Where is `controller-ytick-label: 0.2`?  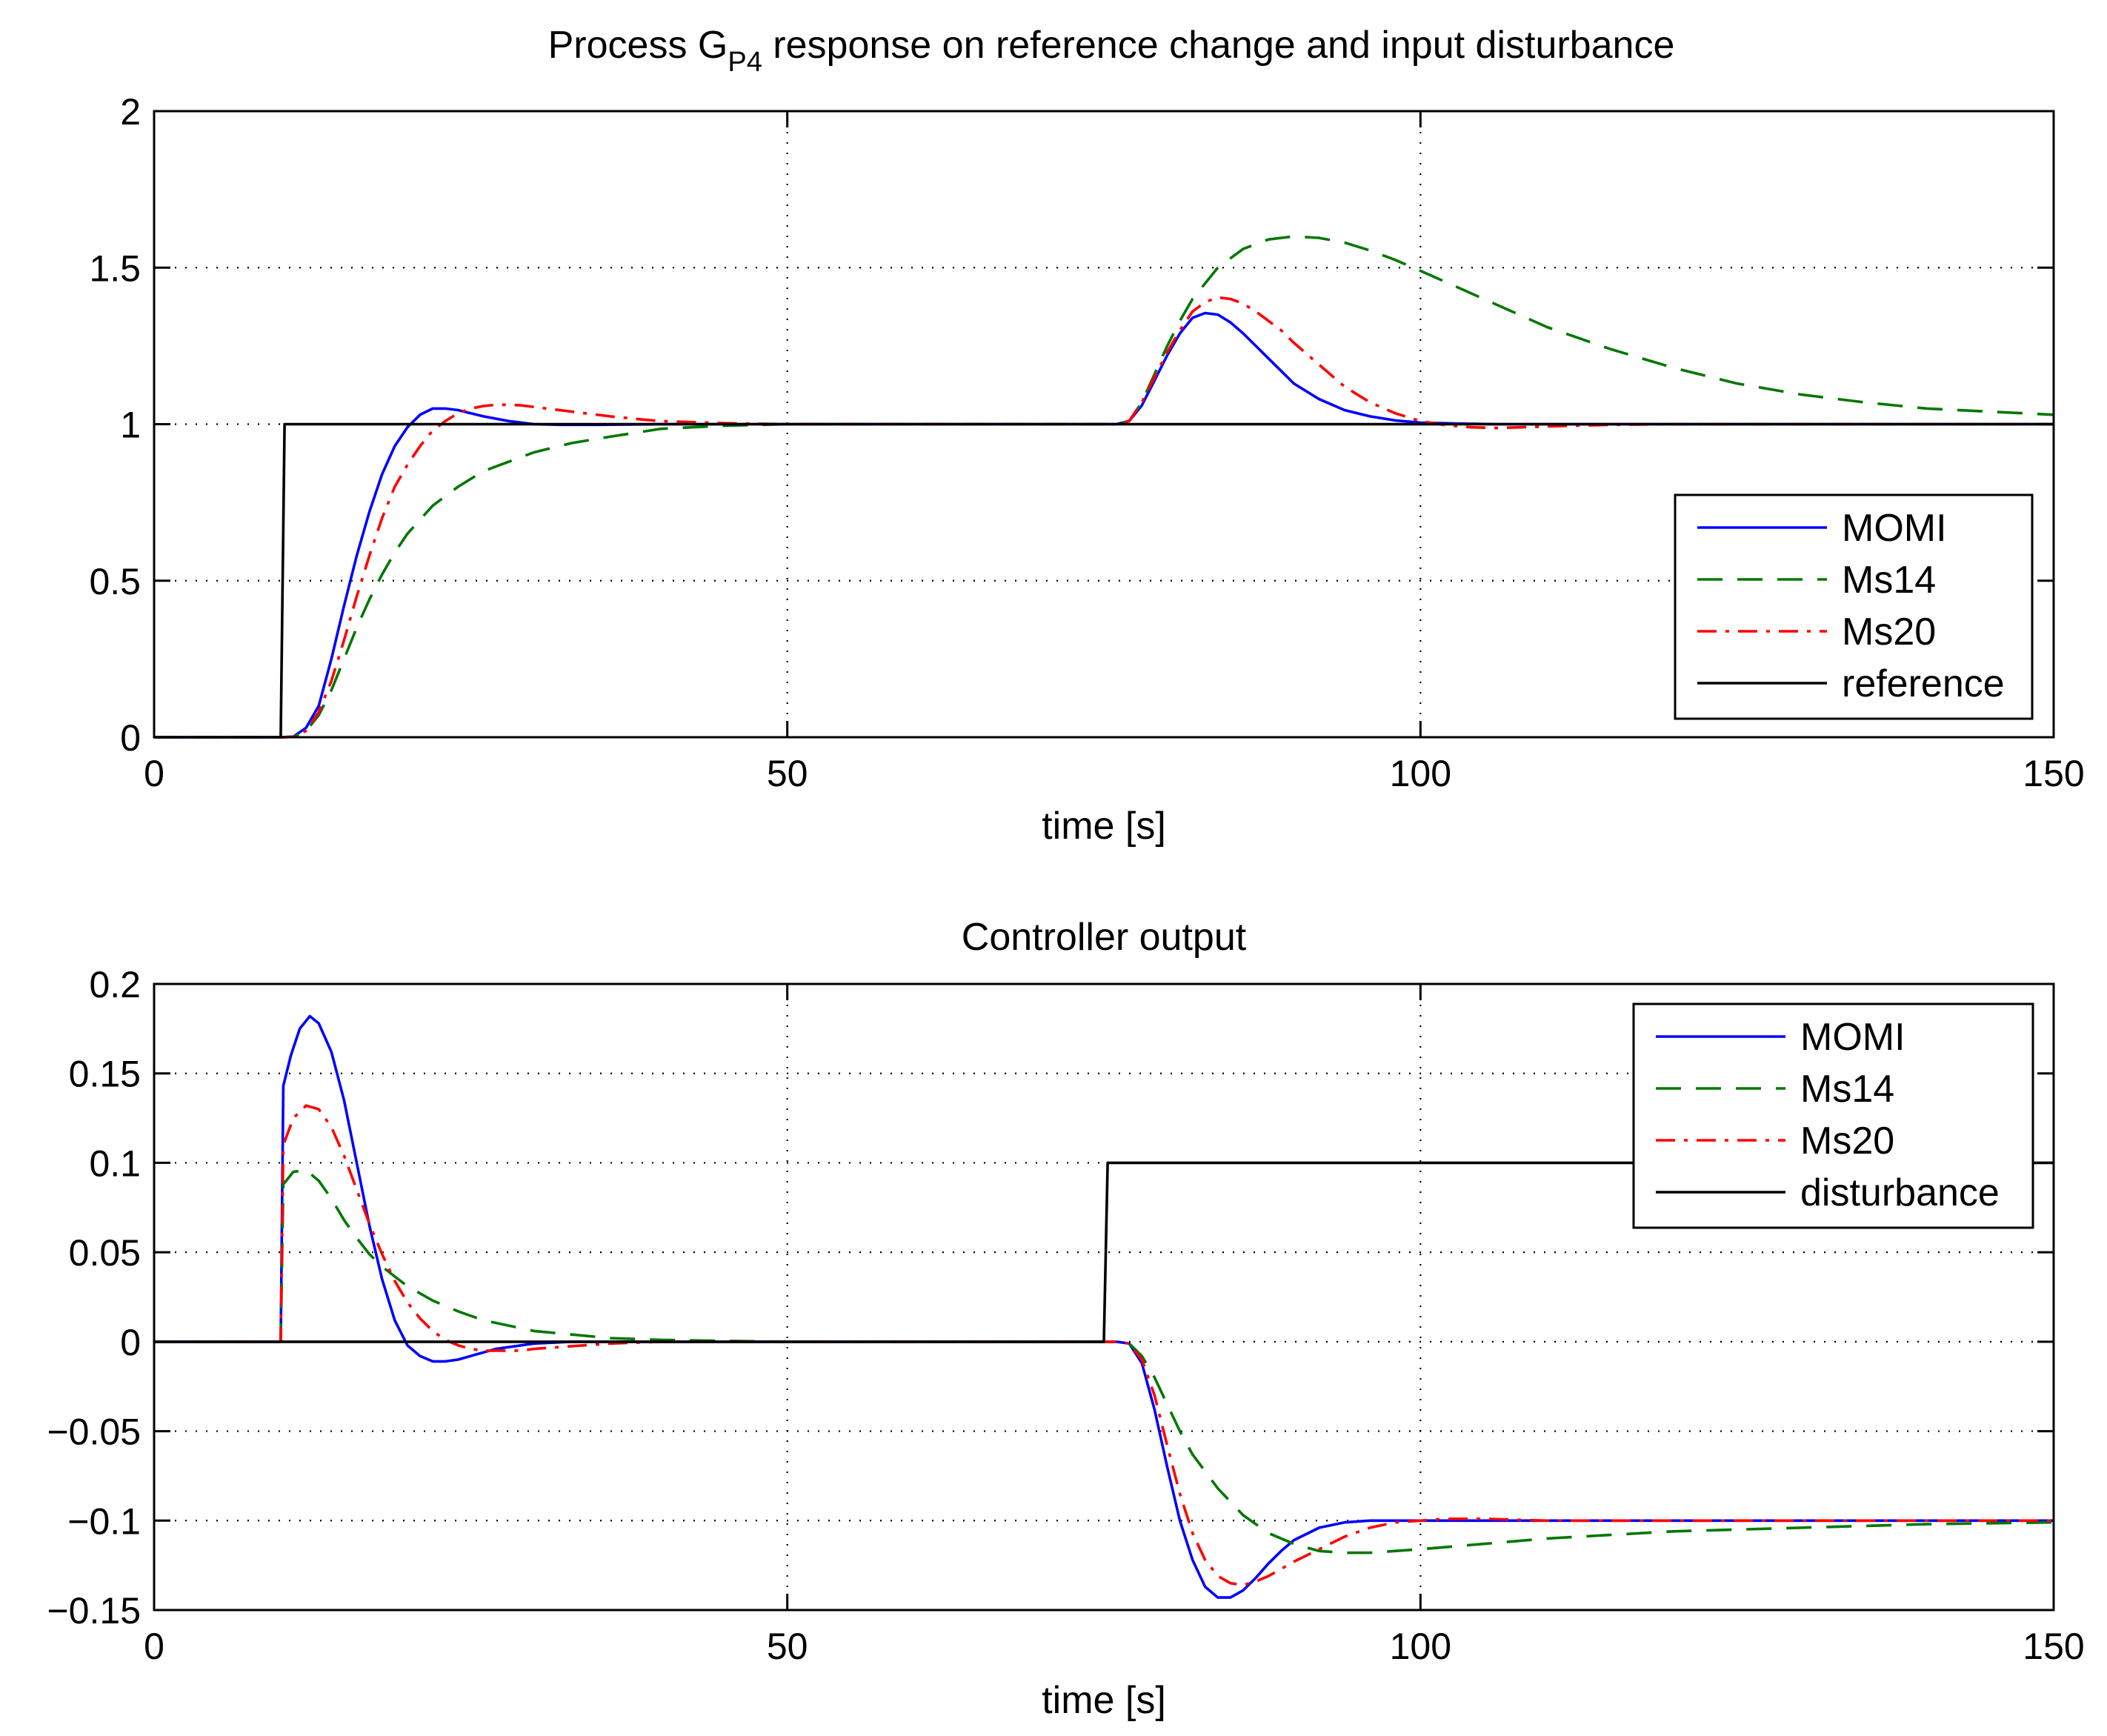
controller-ytick-label: 0.2 is located at coordinates (115, 984).